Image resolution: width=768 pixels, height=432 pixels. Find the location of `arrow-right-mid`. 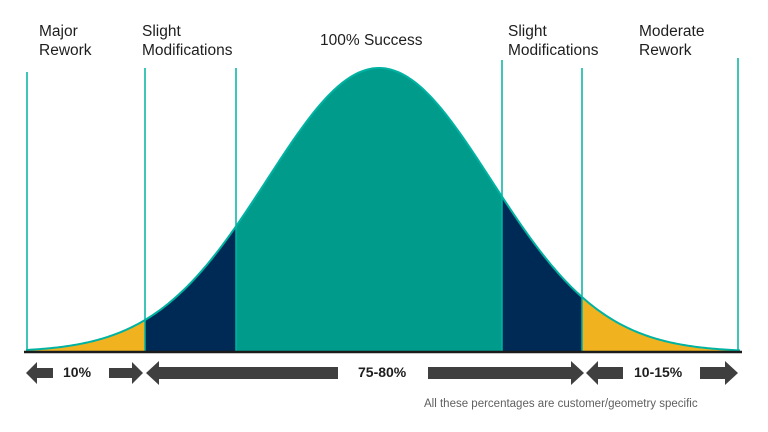

arrow-right-mid is located at coordinates (506, 373).